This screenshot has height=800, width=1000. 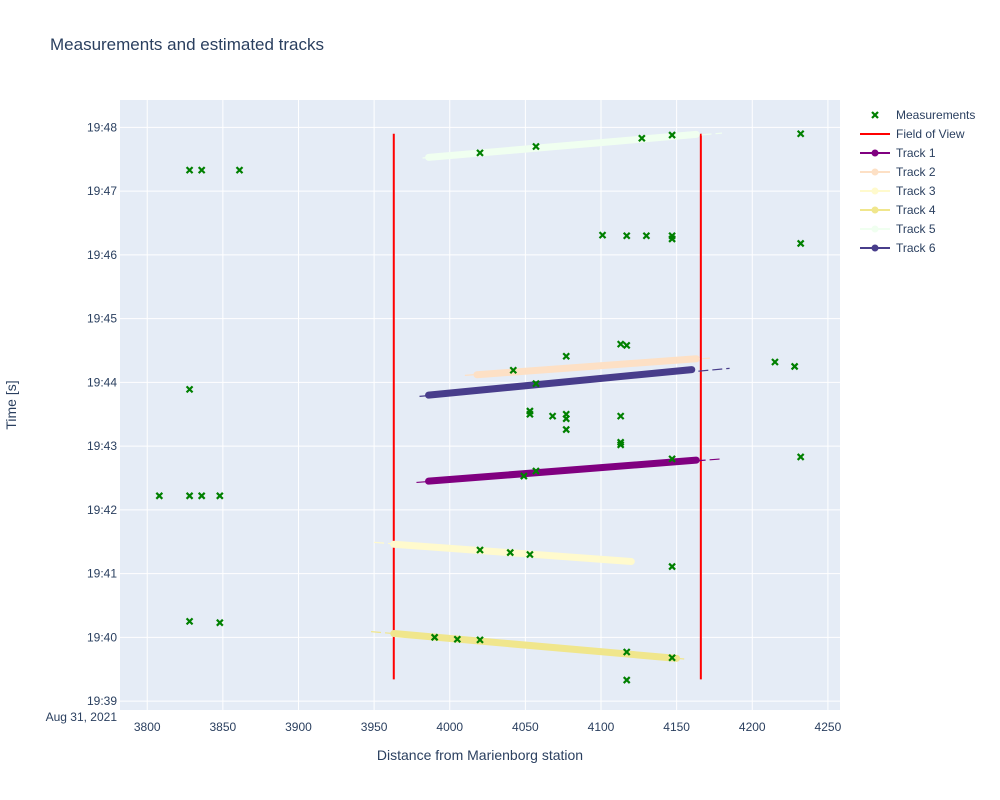 I want to click on legend-item-track-1: Track 1, so click(x=898, y=153).